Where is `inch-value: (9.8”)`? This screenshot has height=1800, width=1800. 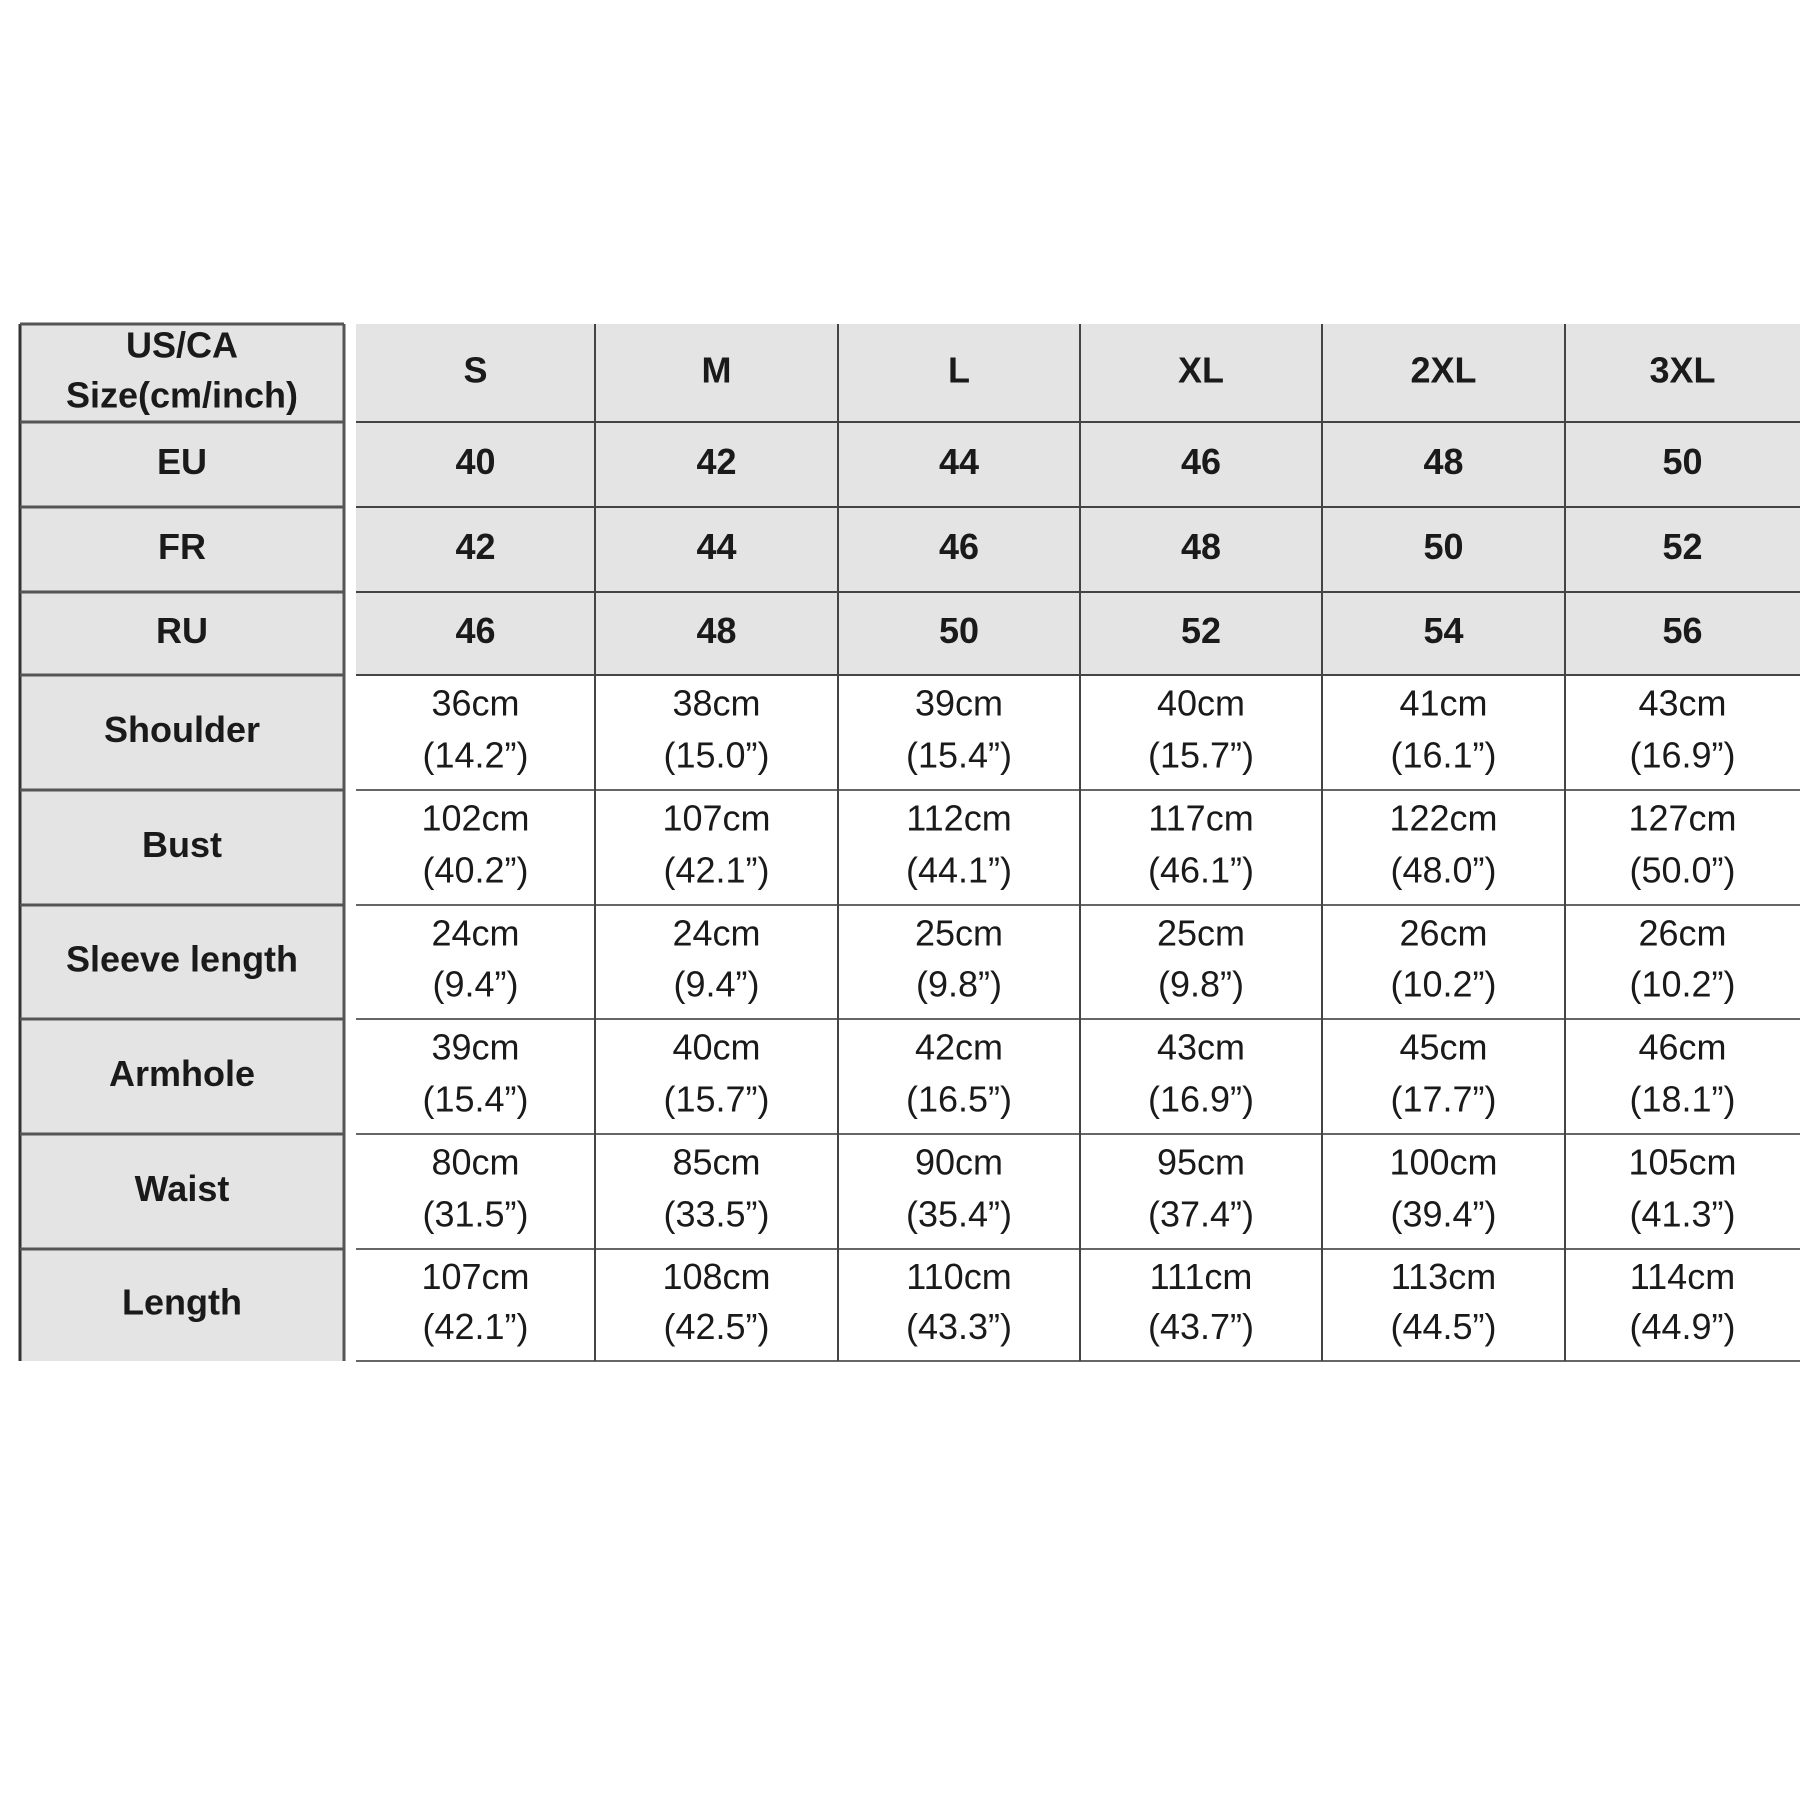 inch-value: (9.8”) is located at coordinates (959, 984).